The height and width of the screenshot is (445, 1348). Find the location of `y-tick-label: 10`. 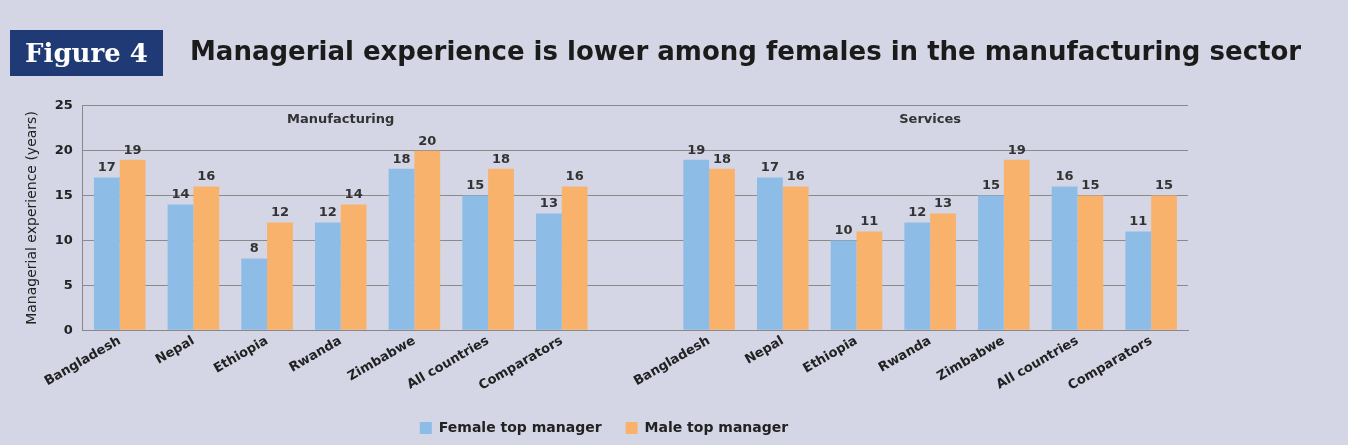

y-tick-label: 10 is located at coordinates (63, 239).